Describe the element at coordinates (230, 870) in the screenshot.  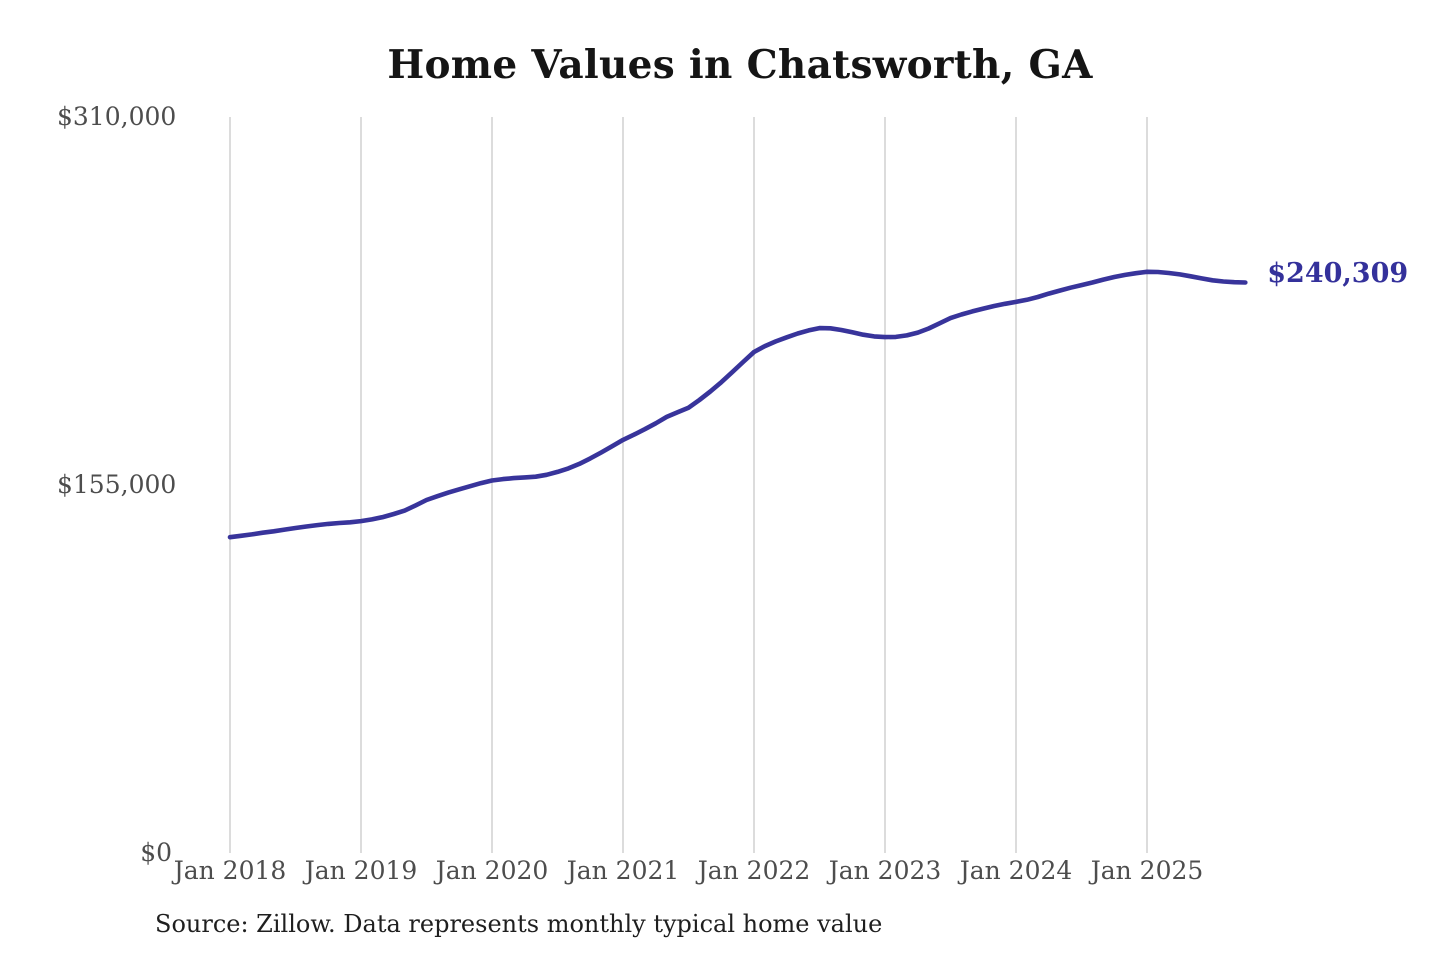
I see `x-tick-label: Jan 2018` at that location.